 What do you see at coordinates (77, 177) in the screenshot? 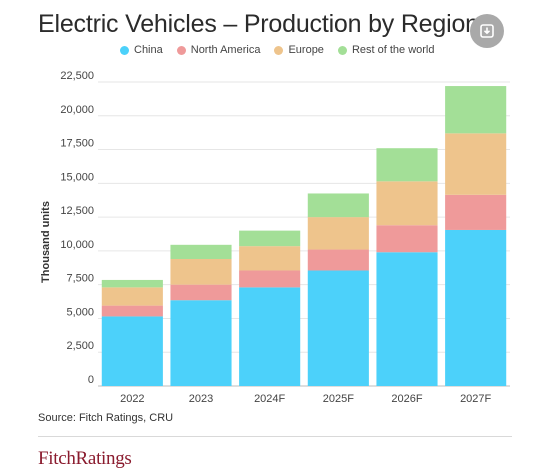
I see `y-tick-label: 15,000` at bounding box center [77, 177].